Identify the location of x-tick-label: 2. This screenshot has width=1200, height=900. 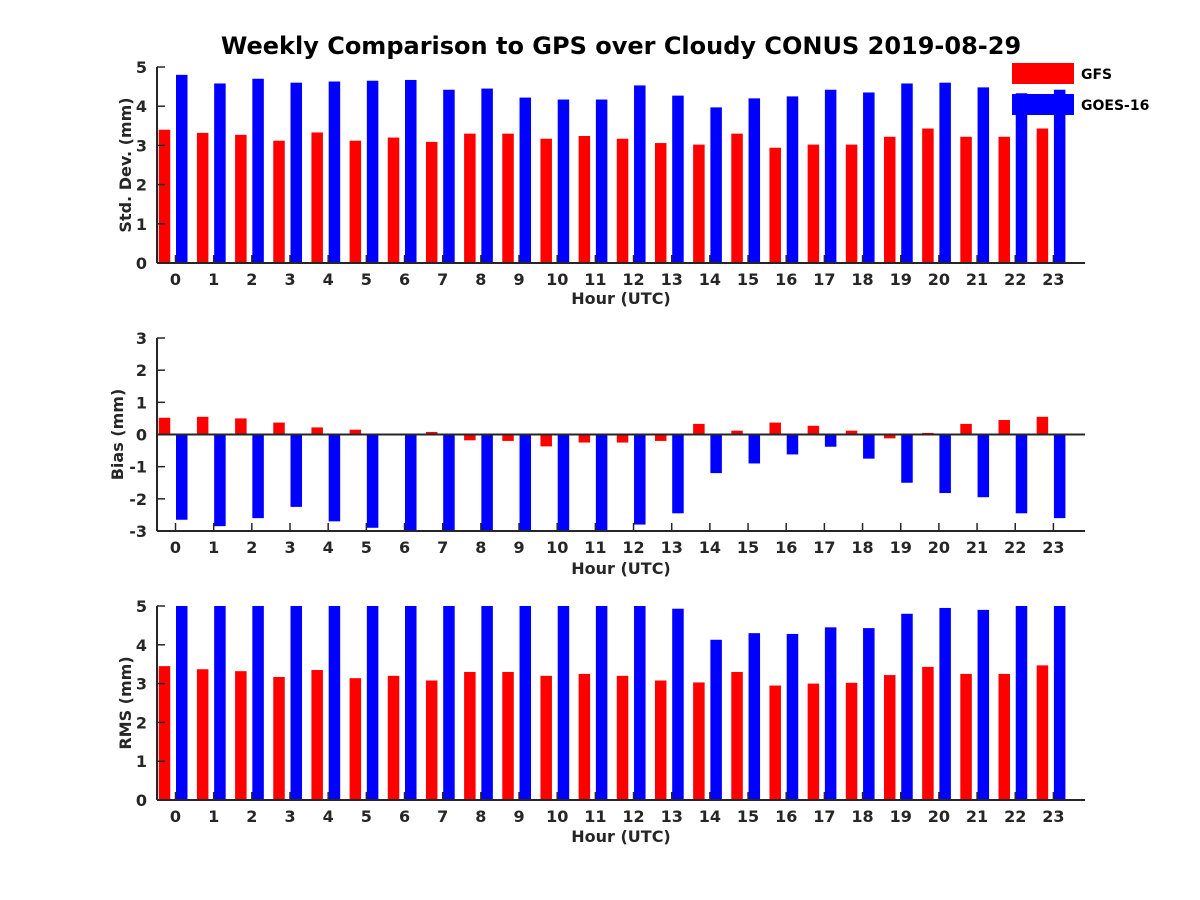
(251, 279).